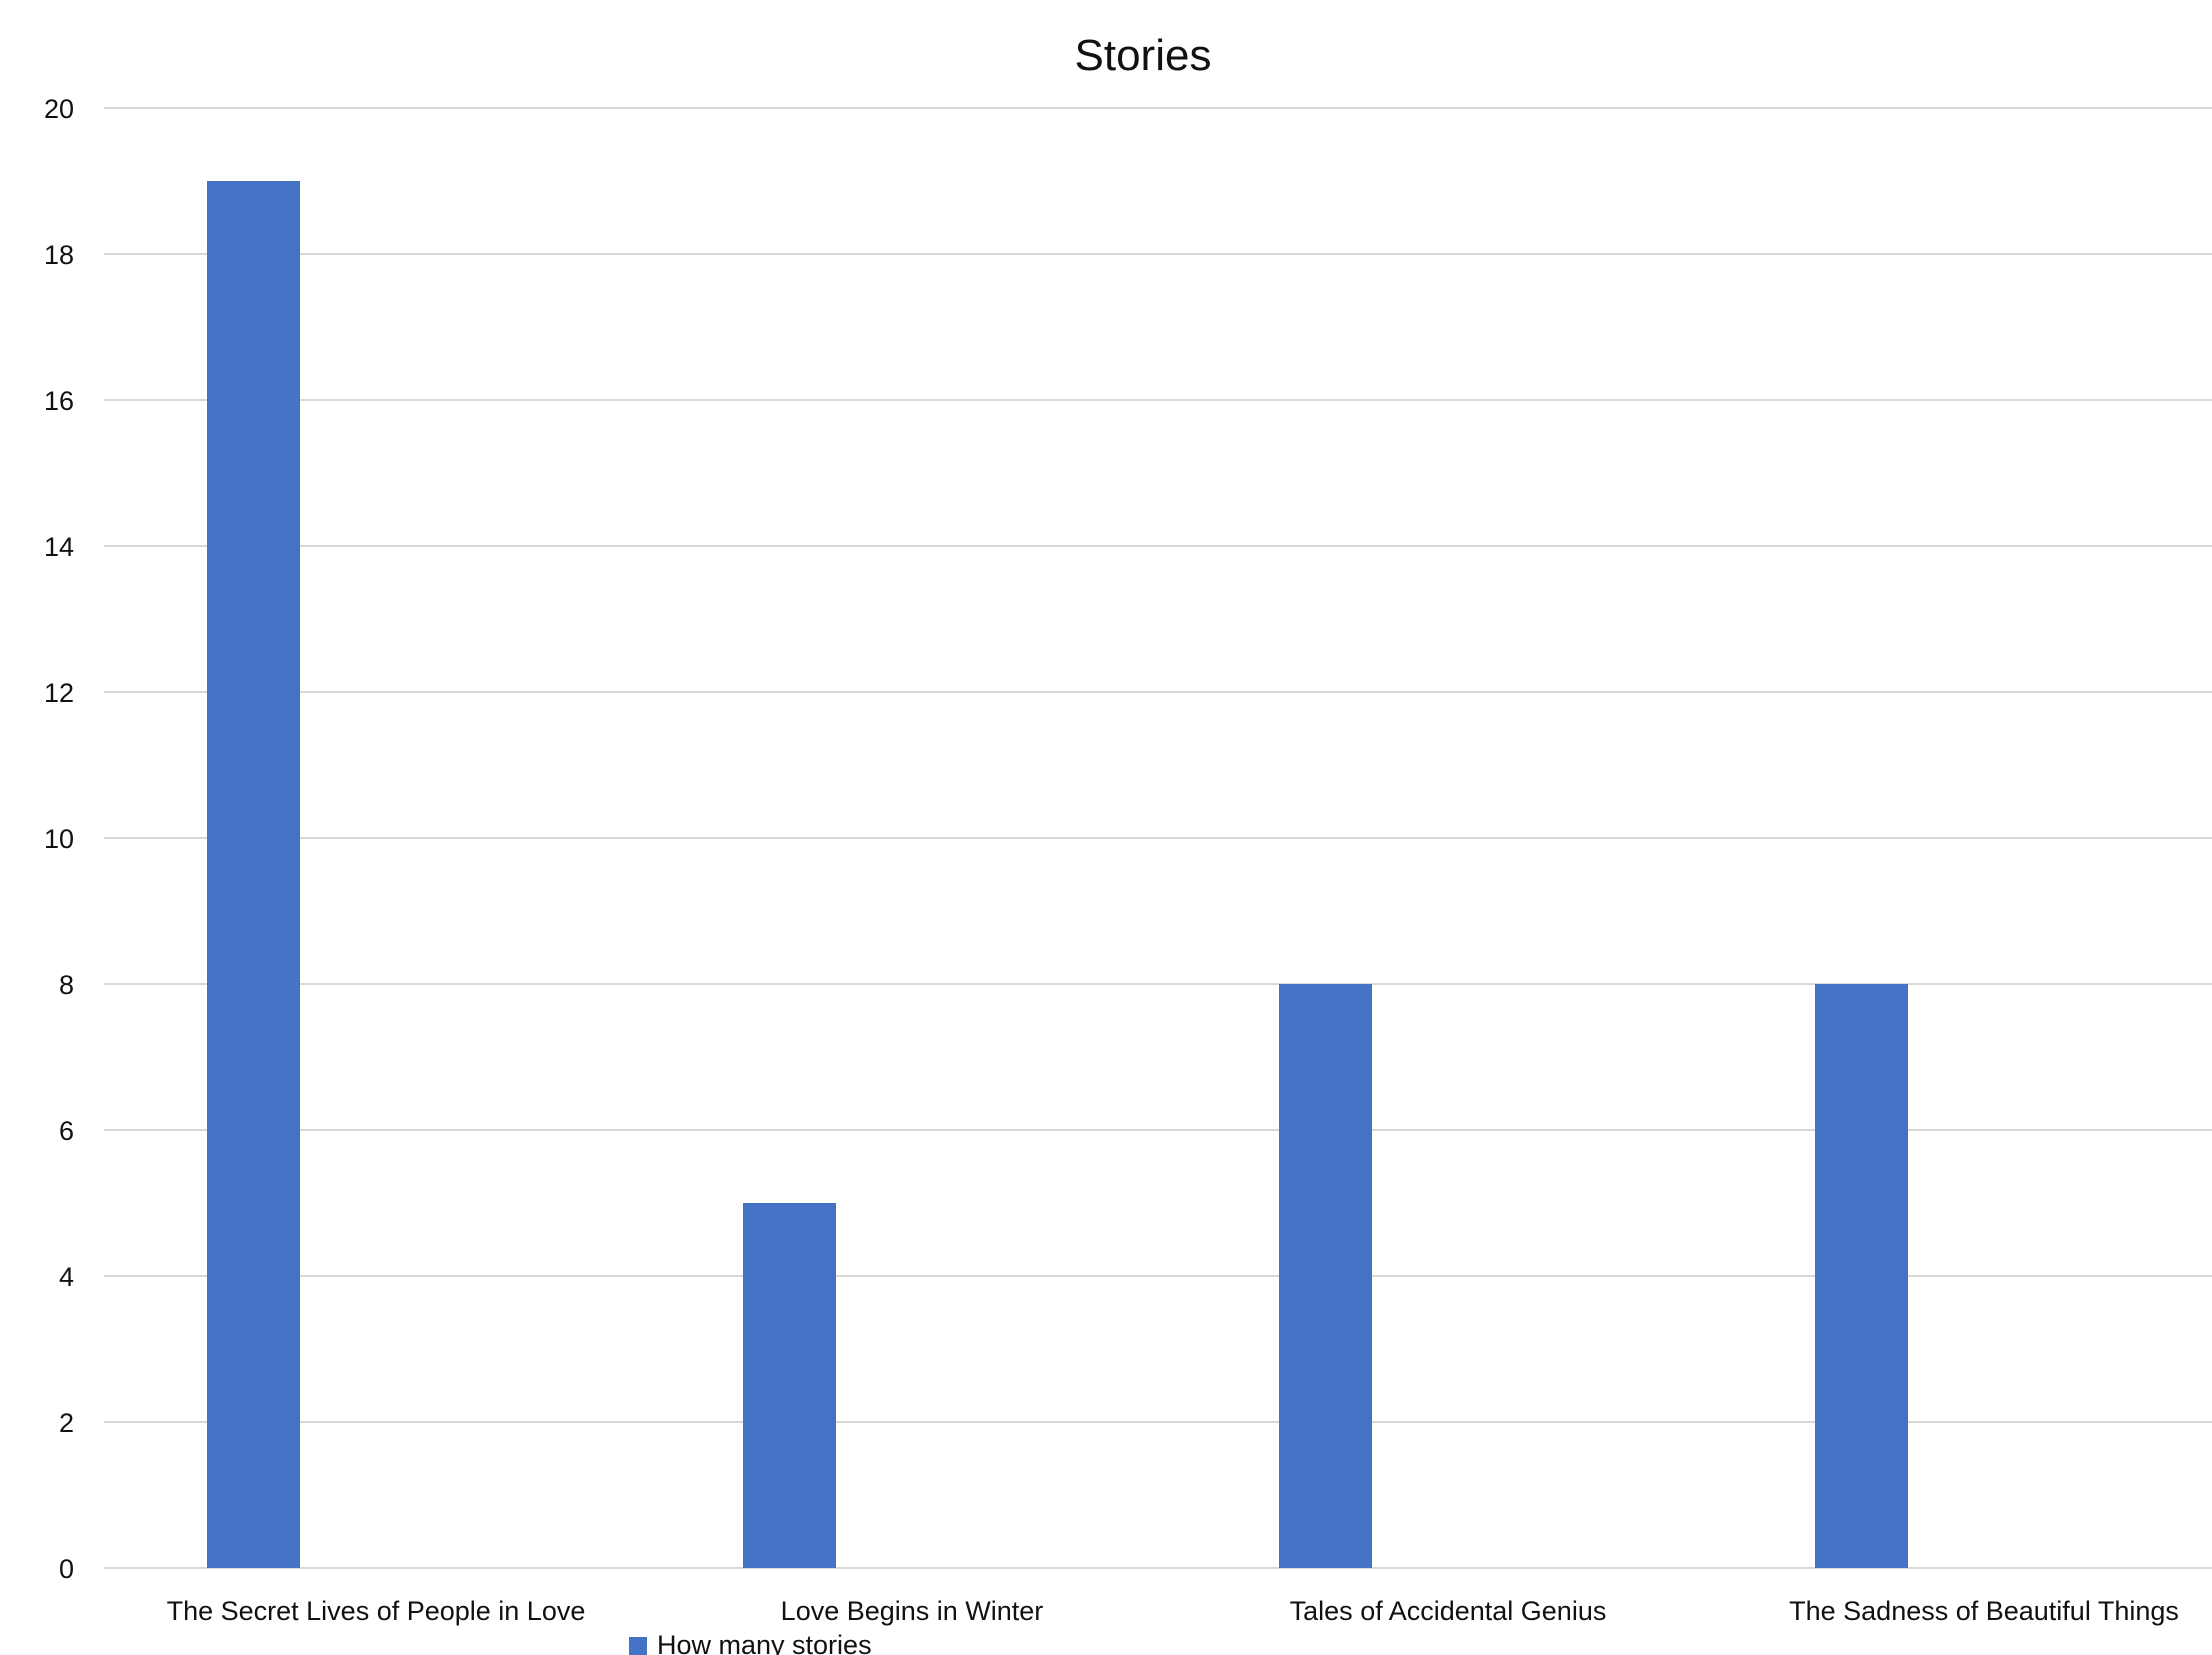 The width and height of the screenshot is (2212, 1655). What do you see at coordinates (59, 401) in the screenshot?
I see `y-tick-label: 16` at bounding box center [59, 401].